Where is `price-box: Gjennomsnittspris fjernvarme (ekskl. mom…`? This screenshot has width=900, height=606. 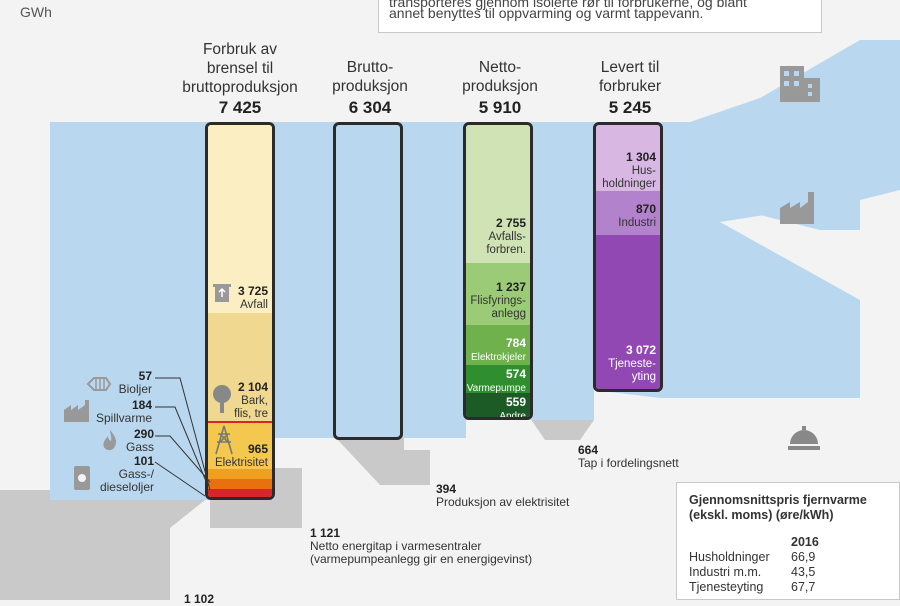
price-box: Gjennomsnittspris fjernvarme (ekskl. mom… is located at coordinates (788, 541).